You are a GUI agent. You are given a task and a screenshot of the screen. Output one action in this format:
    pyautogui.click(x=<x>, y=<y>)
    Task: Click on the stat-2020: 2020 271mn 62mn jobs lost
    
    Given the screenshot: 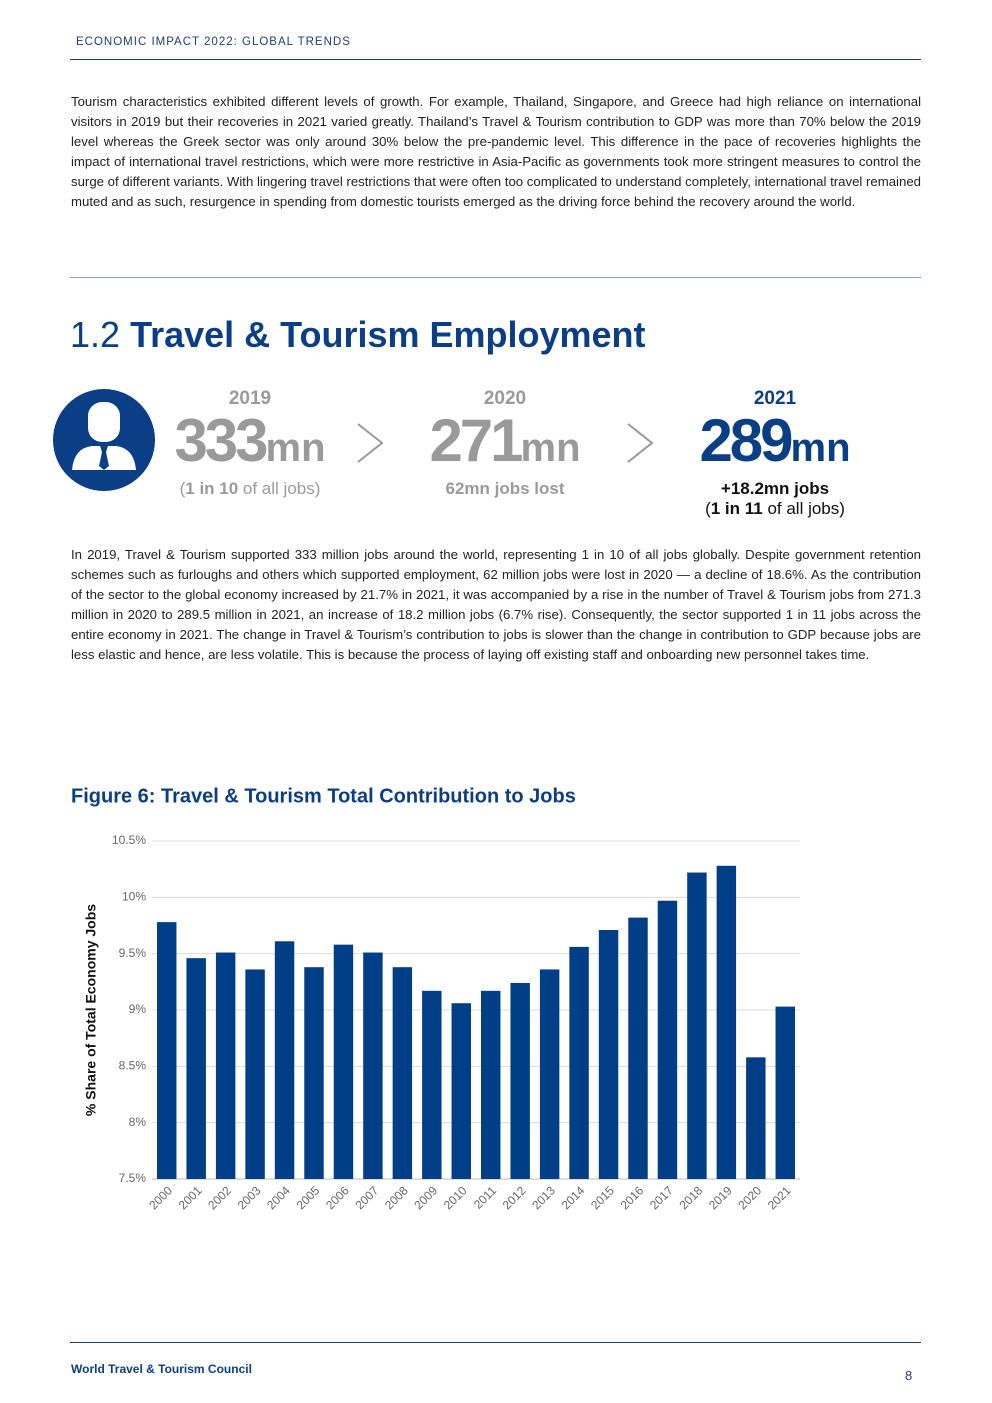 What is the action you would take?
    pyautogui.click(x=505, y=443)
    